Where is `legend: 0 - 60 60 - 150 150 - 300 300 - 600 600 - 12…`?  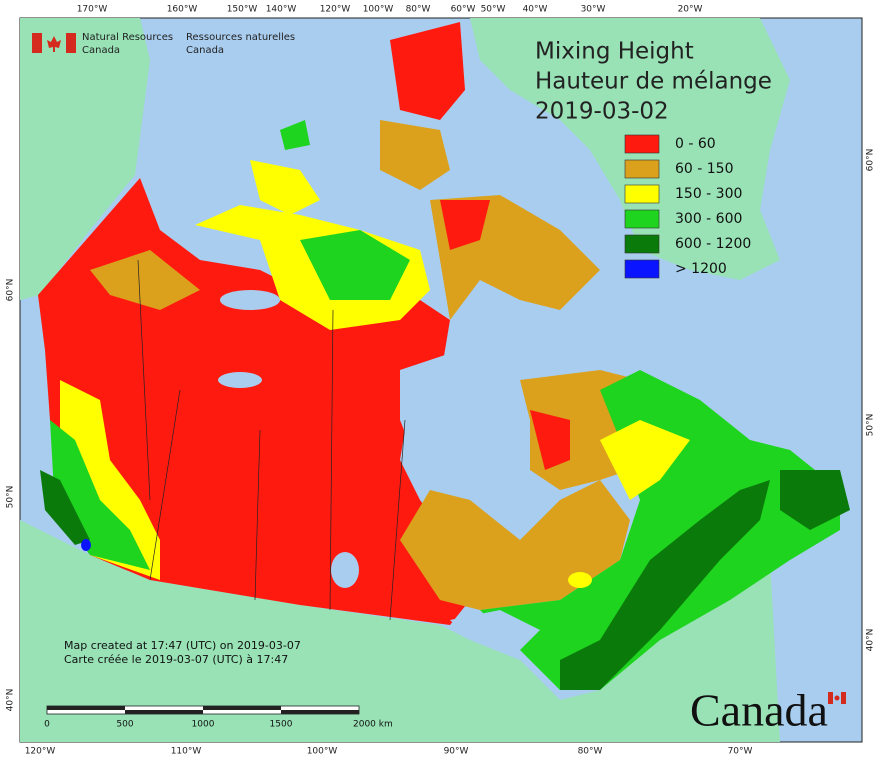 legend: 0 - 60 60 - 150 150 - 300 300 - 600 600 - 12… is located at coordinates (687, 206).